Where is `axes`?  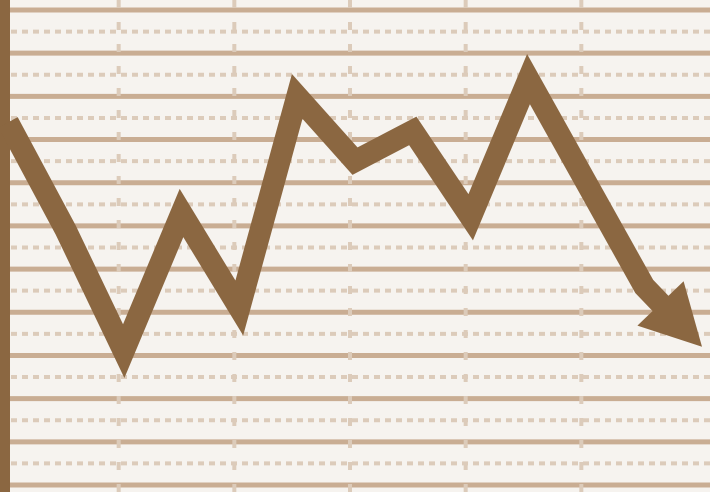 axes is located at coordinates (5, 246).